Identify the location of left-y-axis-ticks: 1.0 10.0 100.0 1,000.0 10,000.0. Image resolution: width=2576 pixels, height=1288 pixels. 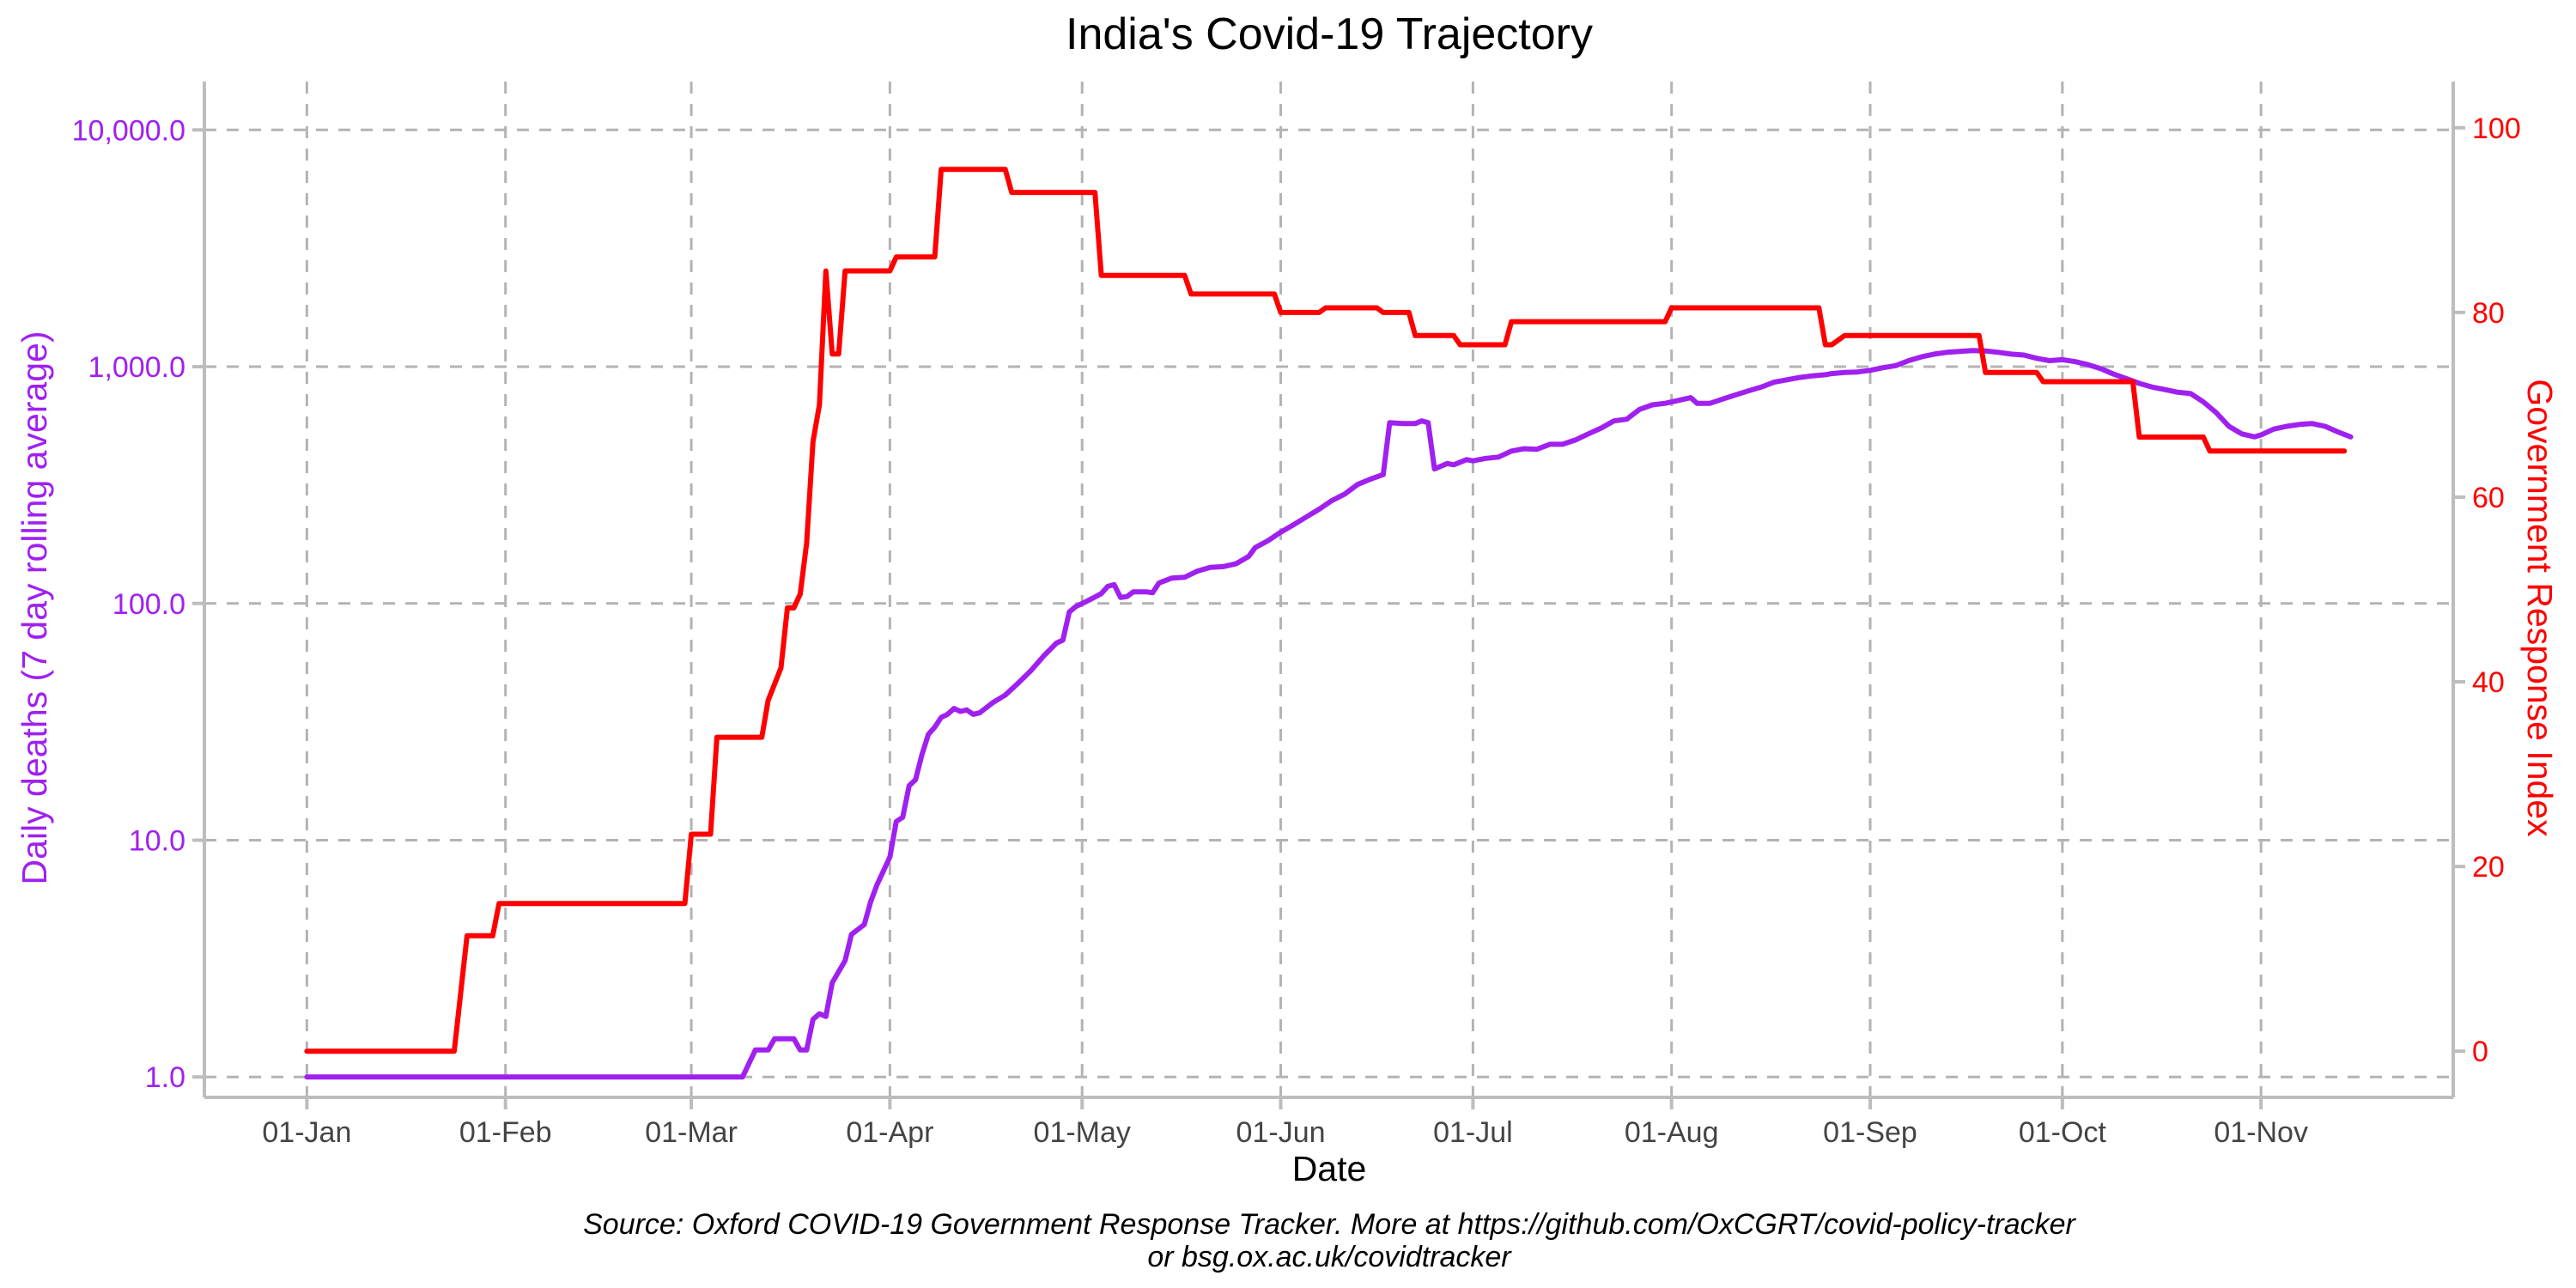
(138, 604).